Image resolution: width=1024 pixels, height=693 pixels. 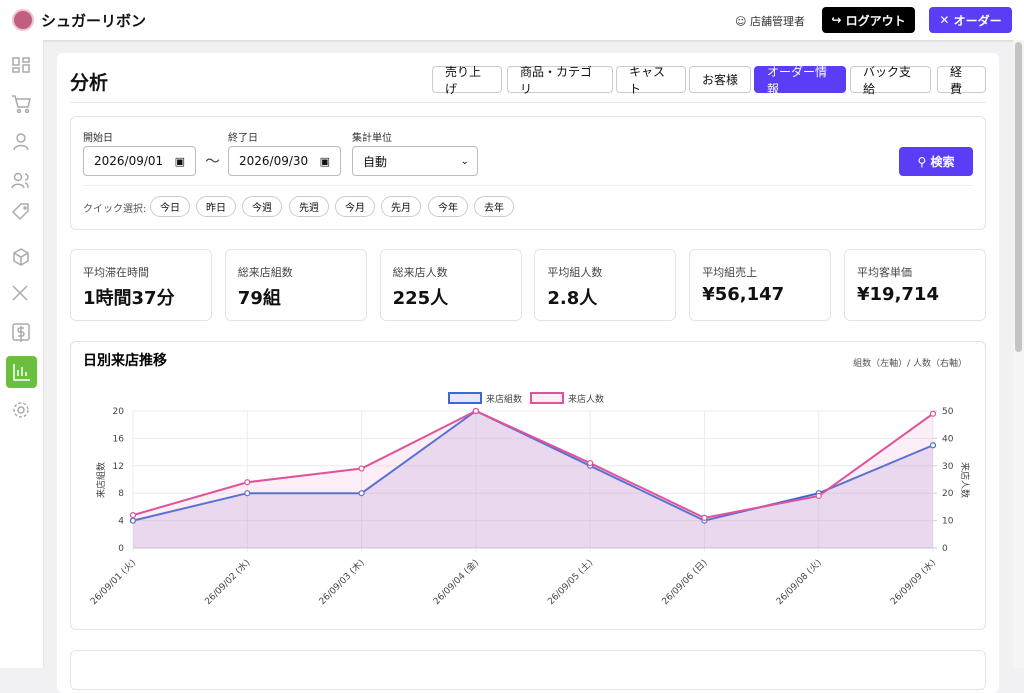 What do you see at coordinates (898, 294) in the screenshot?
I see `kpi-value: ¥19,714` at bounding box center [898, 294].